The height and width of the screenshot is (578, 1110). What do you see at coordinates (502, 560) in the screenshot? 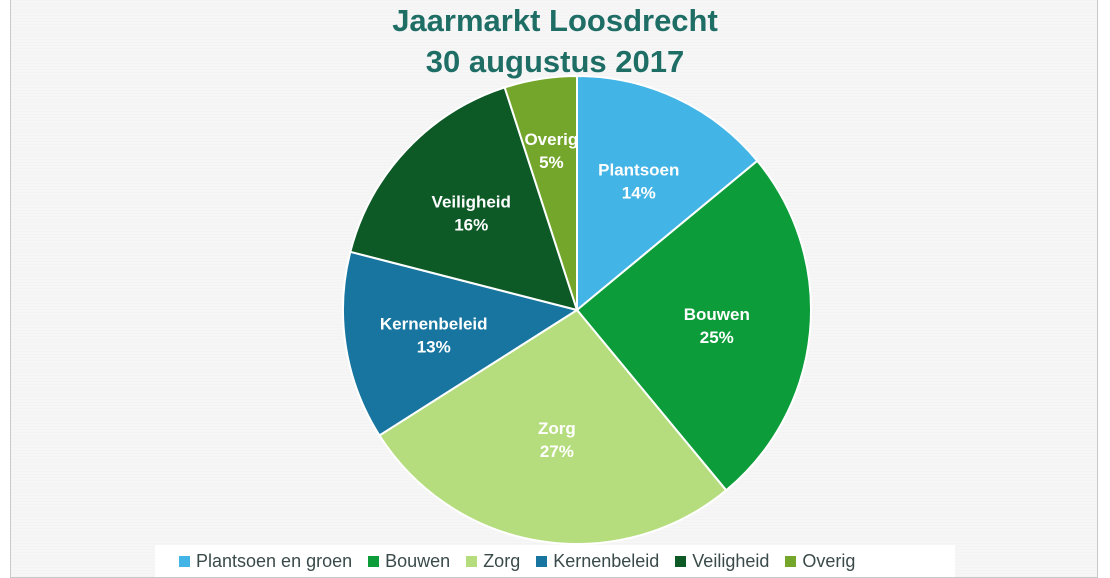
I see `legend-label: Zorg` at bounding box center [502, 560].